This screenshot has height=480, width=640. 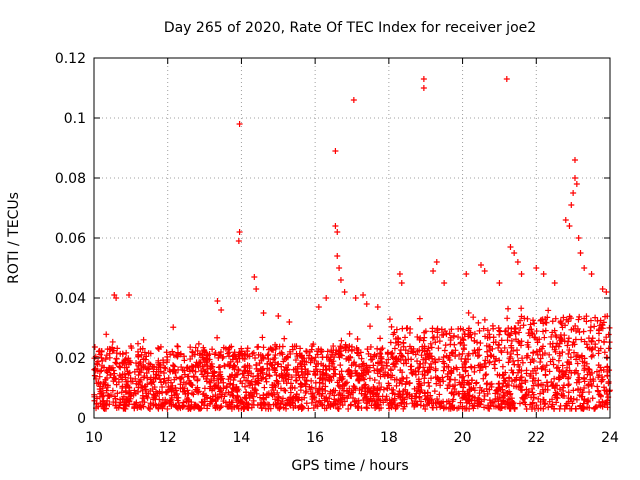 I want to click on y-tick-label: 0.08, so click(x=70, y=179).